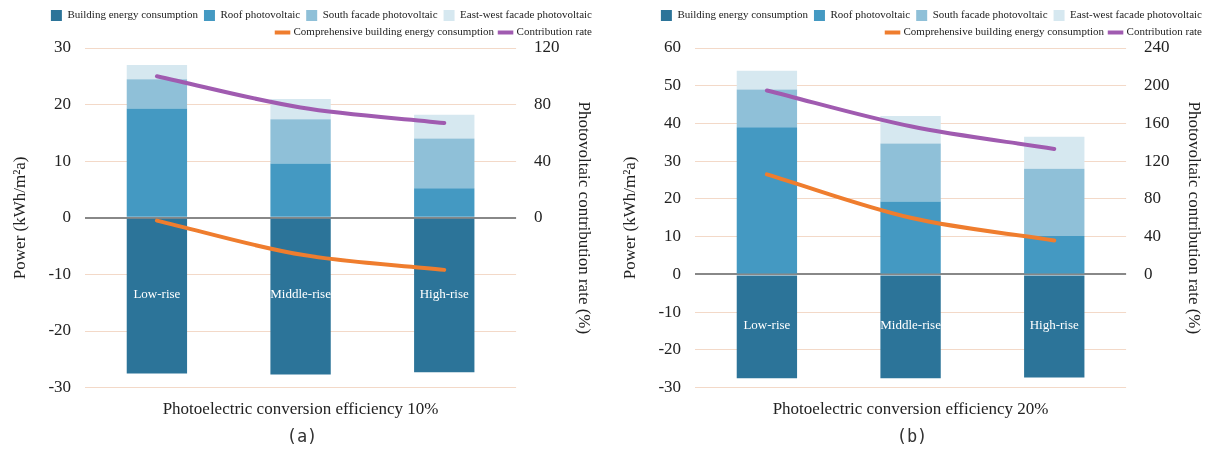  Describe the element at coordinates (1157, 122) in the screenshot. I see `y2-tick-label: 160` at that location.